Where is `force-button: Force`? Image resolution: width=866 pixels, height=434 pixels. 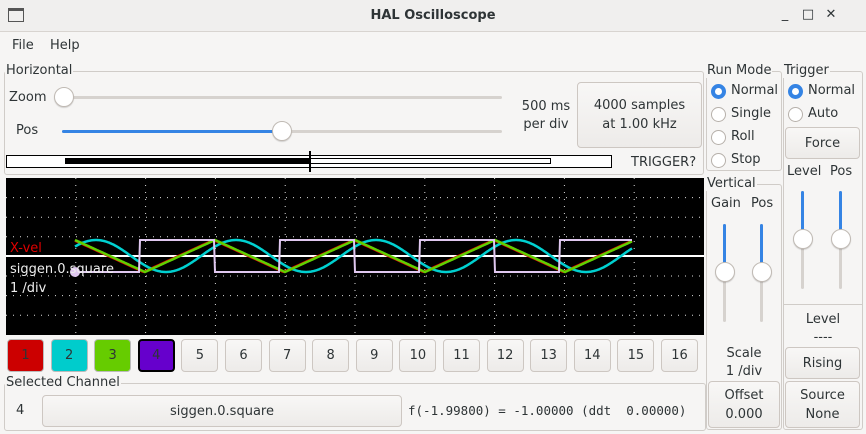
force-button: Force is located at coordinates (822, 143).